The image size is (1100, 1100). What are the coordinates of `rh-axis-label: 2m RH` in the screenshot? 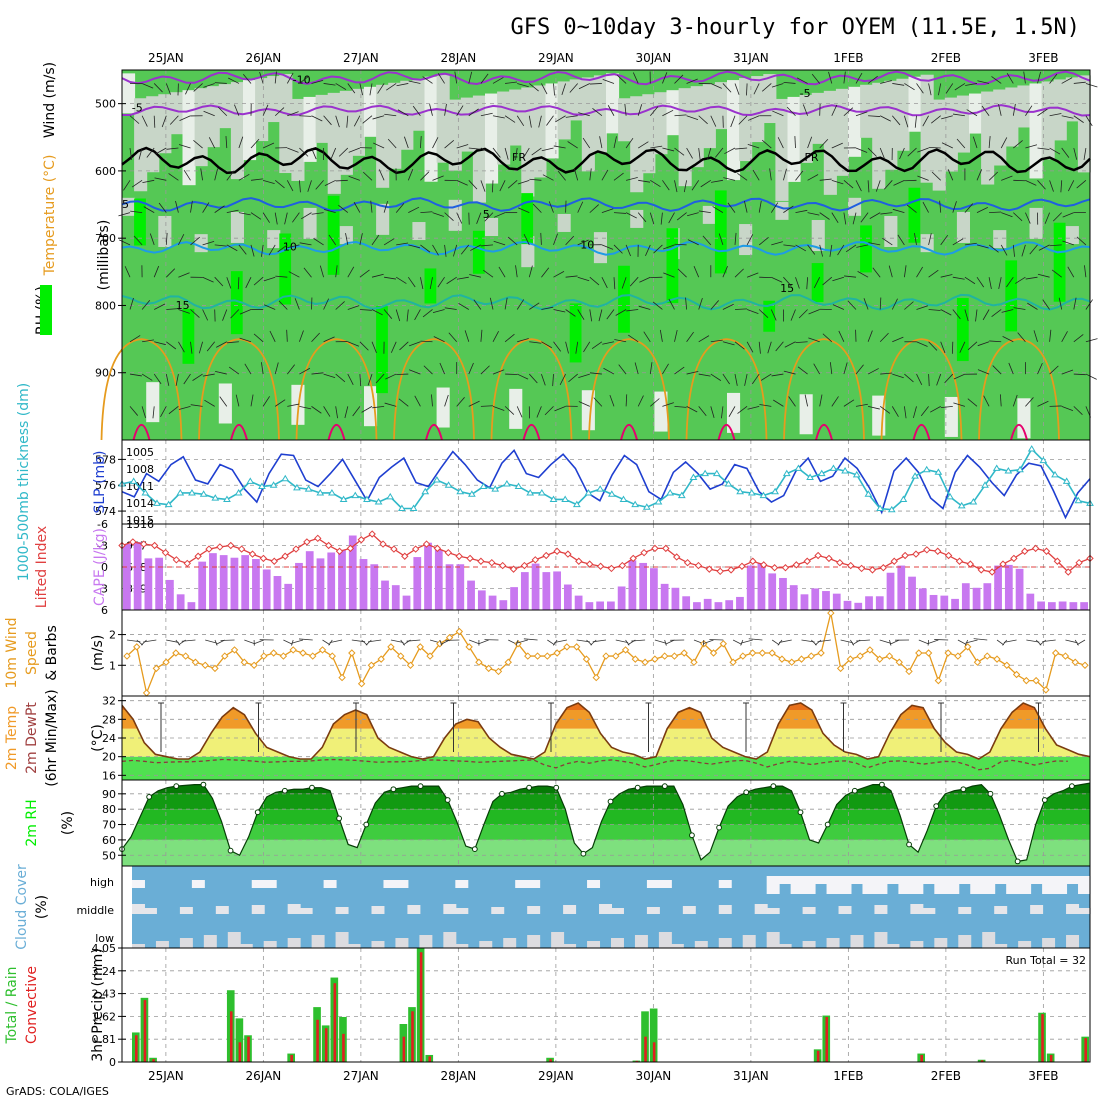 It's located at (32, 822).